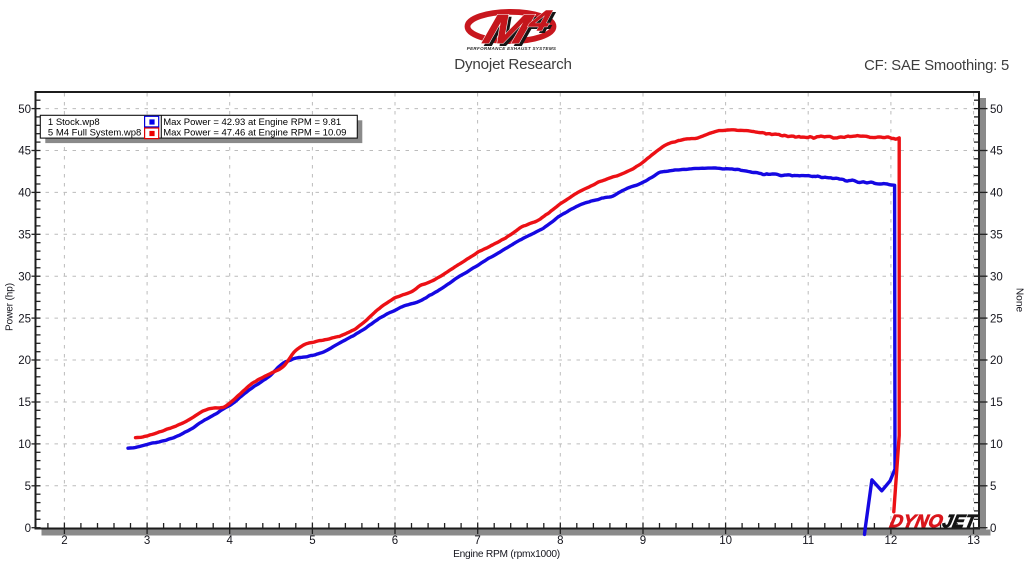  What do you see at coordinates (936, 66) in the screenshot?
I see `svg-text: CF: SAE Smoothing: 5` at bounding box center [936, 66].